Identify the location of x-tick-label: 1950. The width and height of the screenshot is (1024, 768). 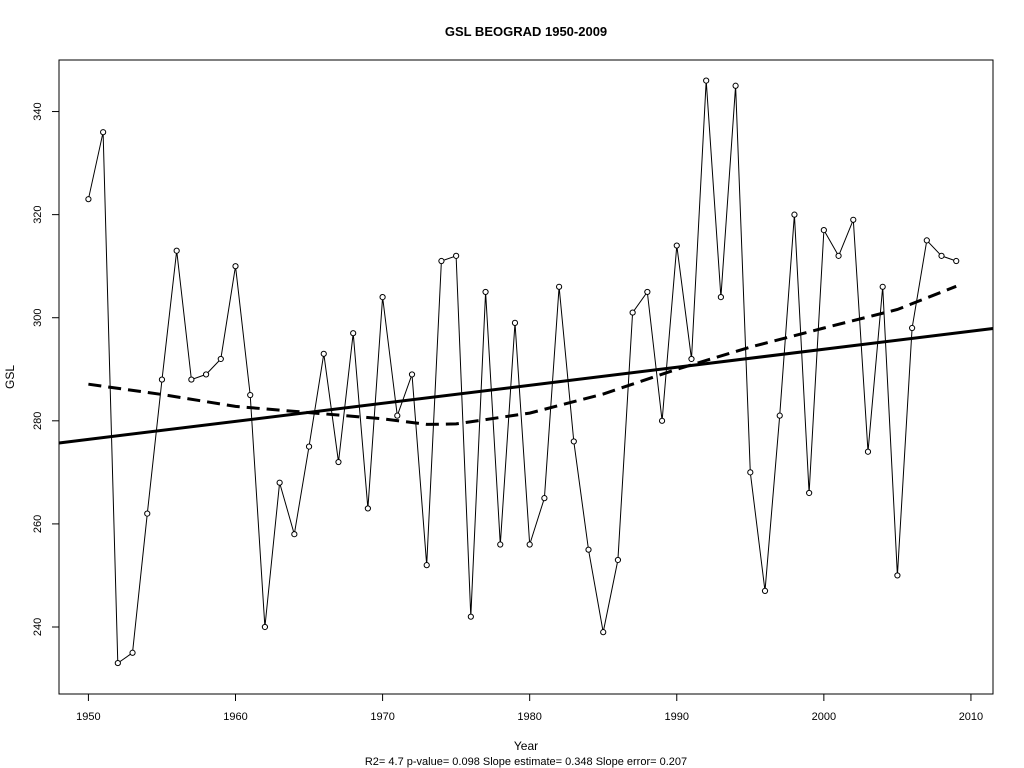
(88, 717).